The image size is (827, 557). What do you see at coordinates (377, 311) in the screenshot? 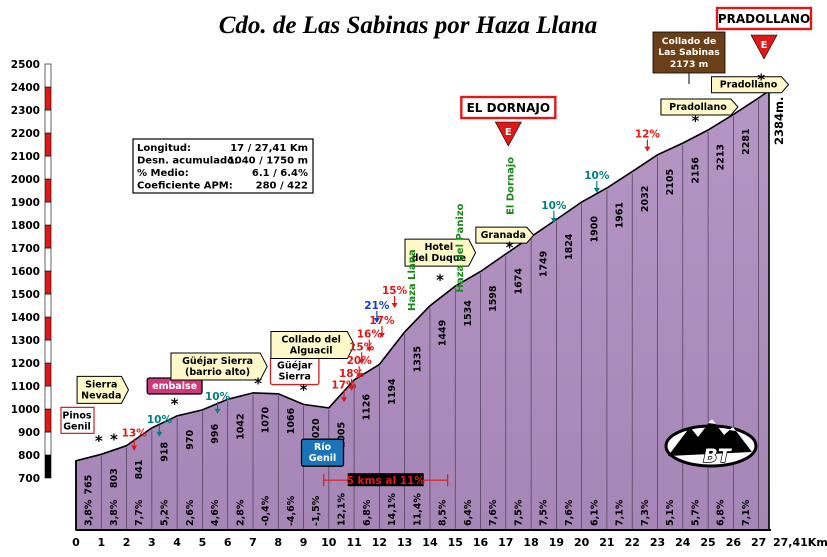
I see `gradient-flag: 21%` at bounding box center [377, 311].